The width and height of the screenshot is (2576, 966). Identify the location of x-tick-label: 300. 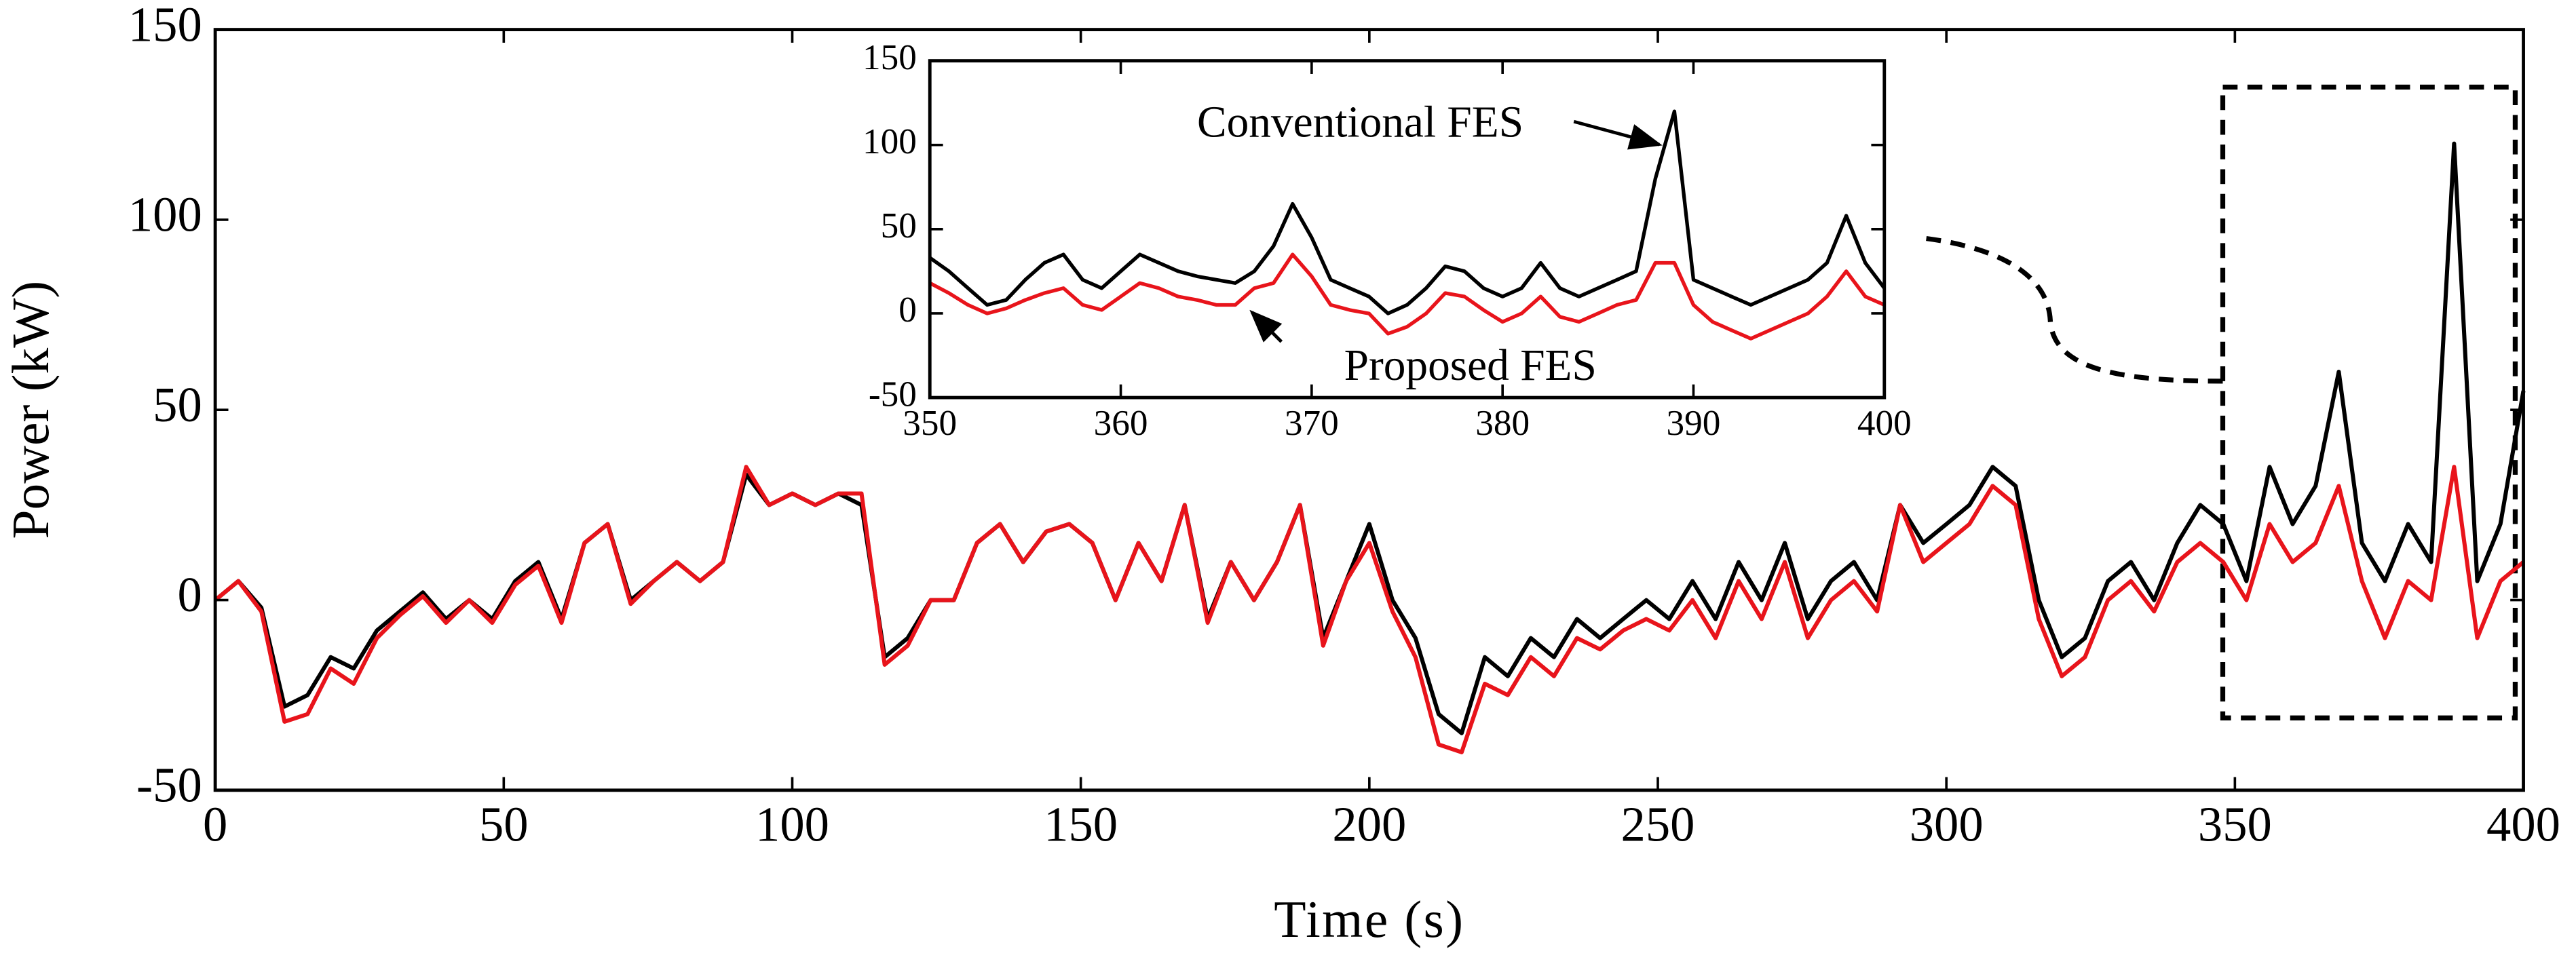
(1947, 824).